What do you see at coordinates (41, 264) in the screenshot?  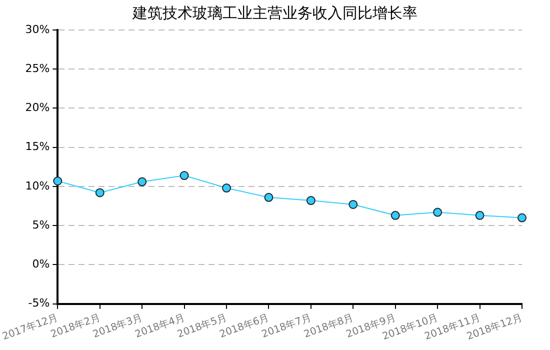 I see `y-tick-label: 0%` at bounding box center [41, 264].